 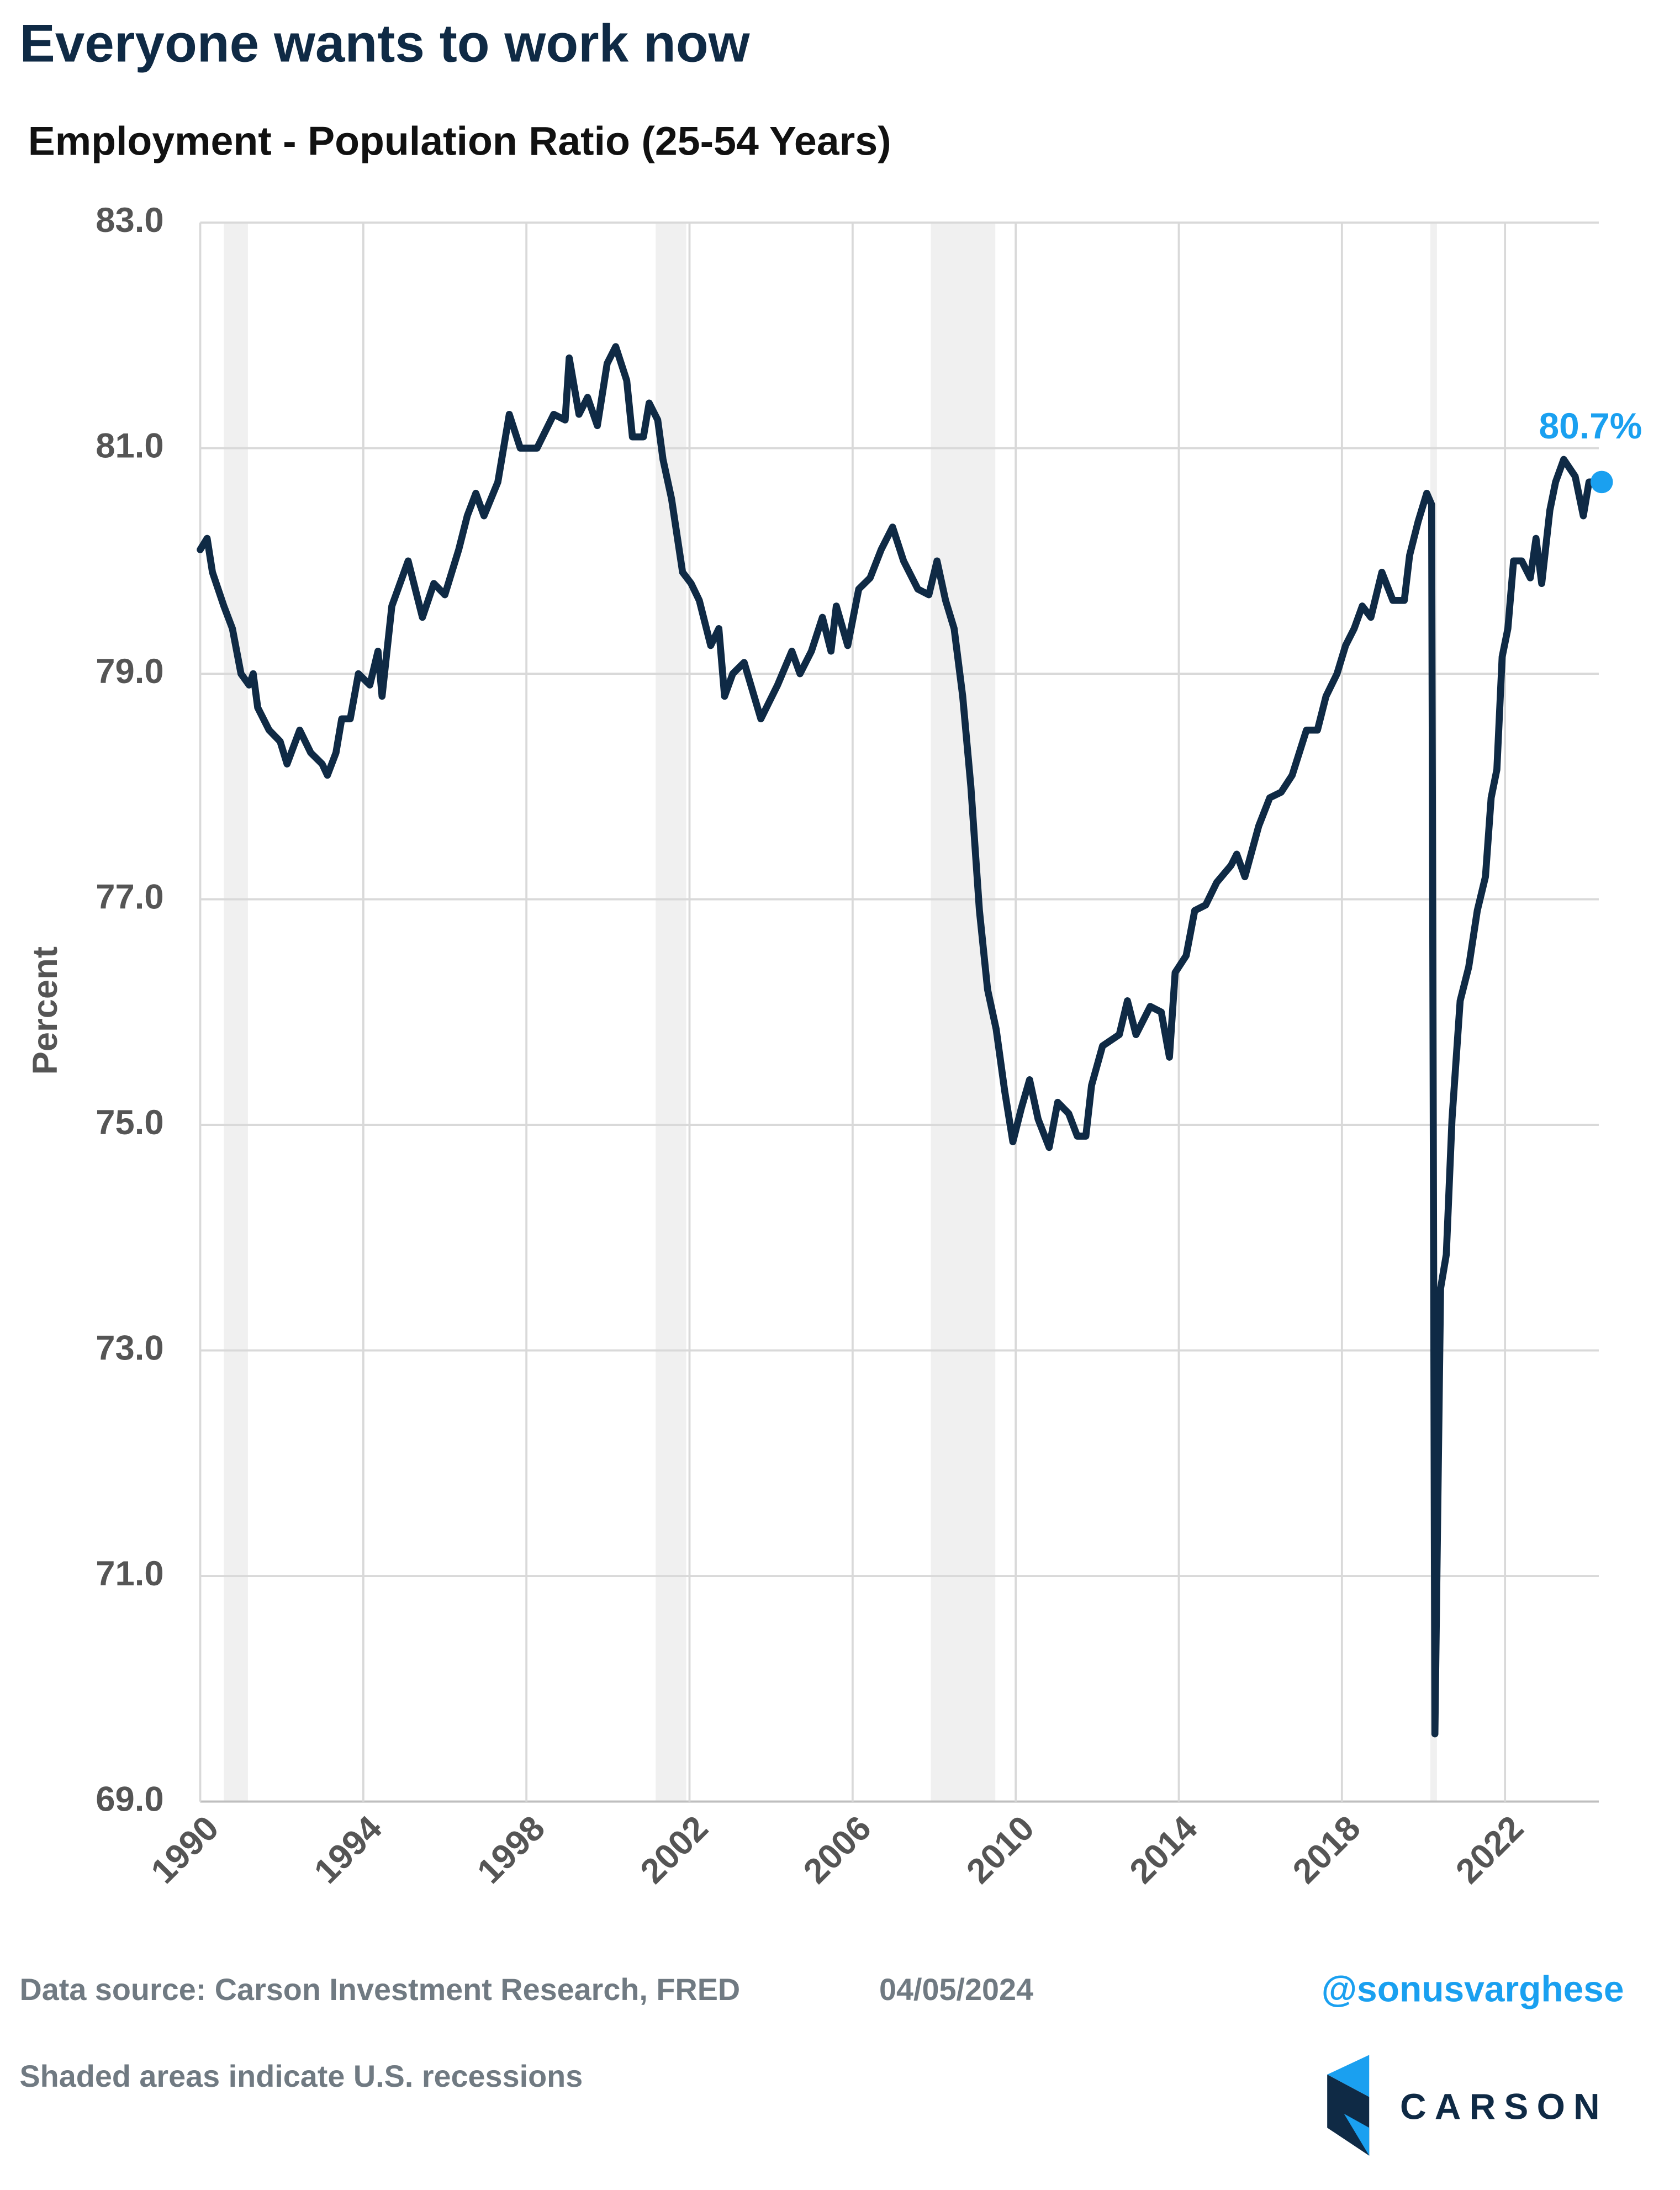 I want to click on x-tick-label: 2006, so click(x=837, y=1849).